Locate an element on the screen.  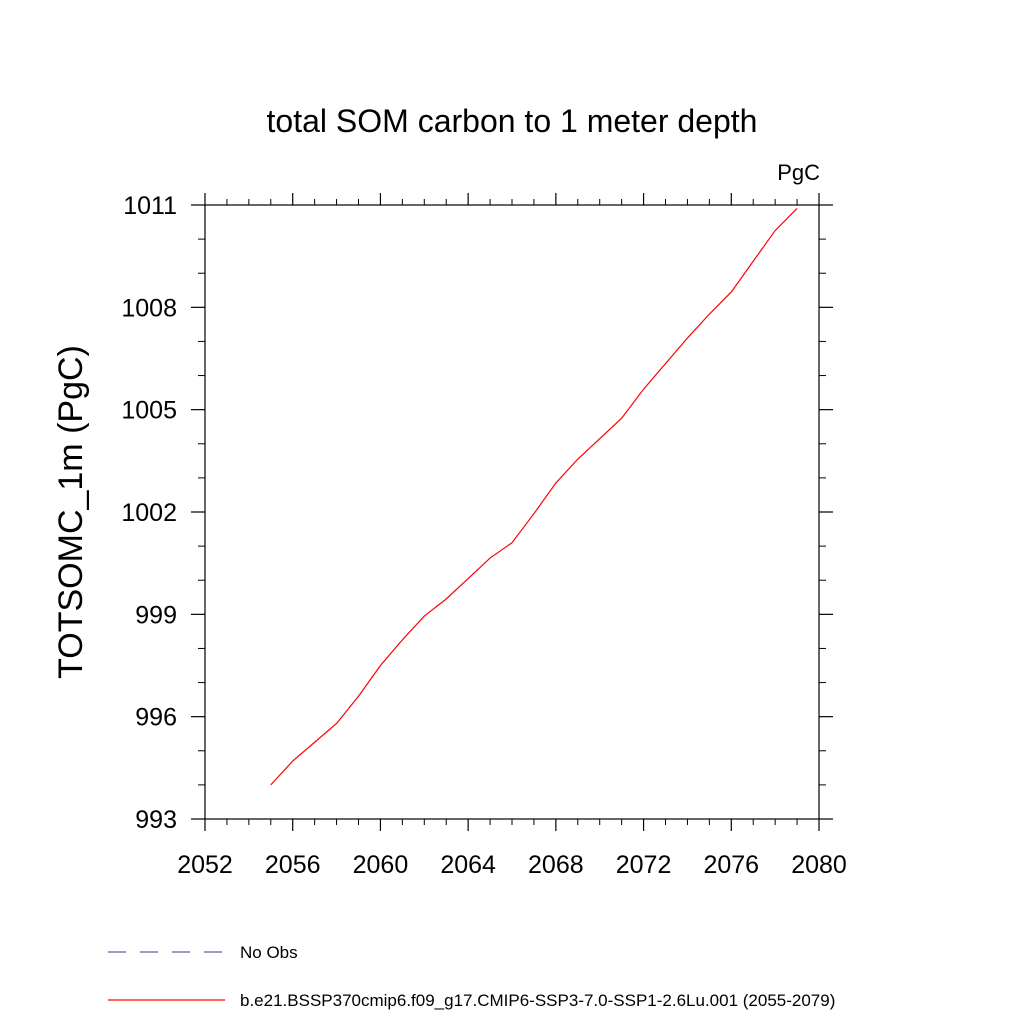
y-tick-label: 999 is located at coordinates (156, 615).